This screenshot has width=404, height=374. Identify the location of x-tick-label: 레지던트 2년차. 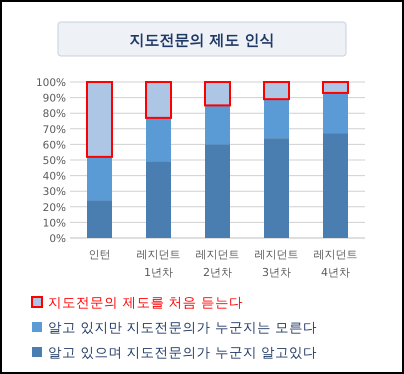
(218, 263).